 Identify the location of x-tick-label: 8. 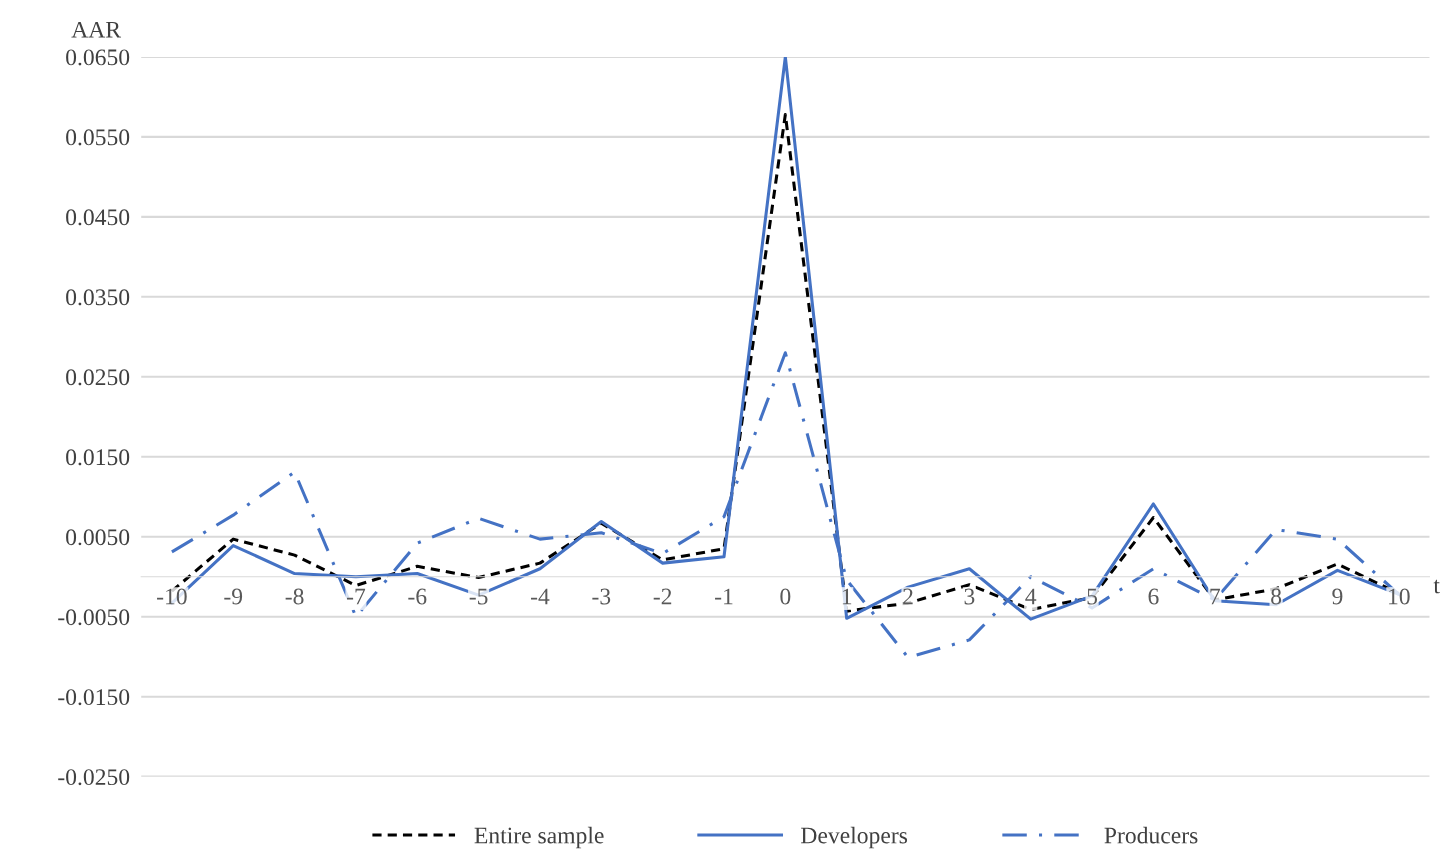
(1276, 596).